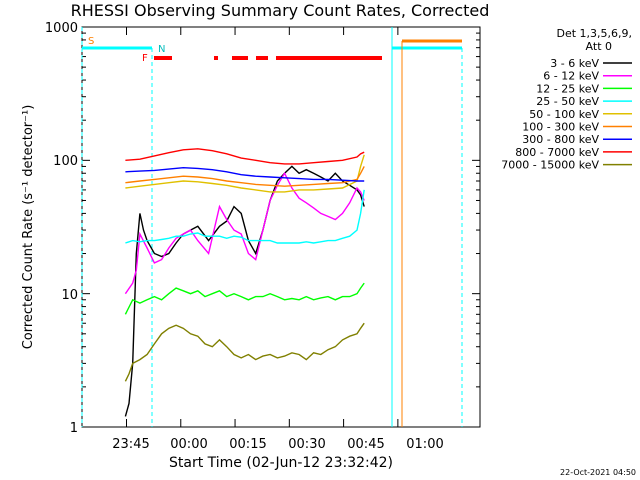 The height and width of the screenshot is (480, 640). What do you see at coordinates (69, 295) in the screenshot?
I see `y-tick-label: 10` at bounding box center [69, 295].